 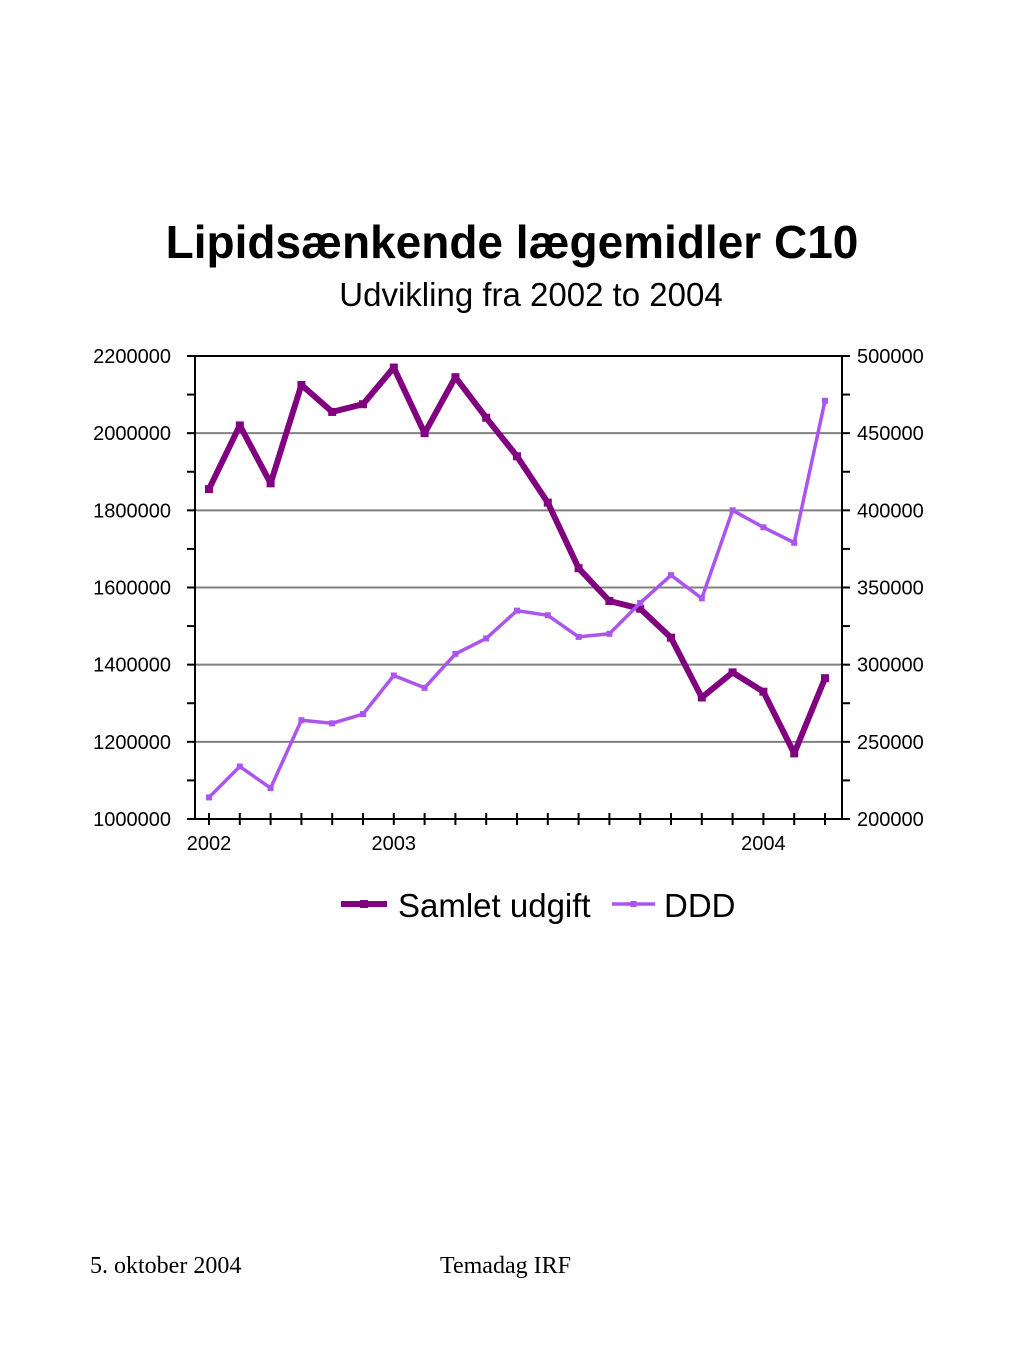 What do you see at coordinates (132, 743) in the screenshot?
I see `y-left-tick-label: 1200000` at bounding box center [132, 743].